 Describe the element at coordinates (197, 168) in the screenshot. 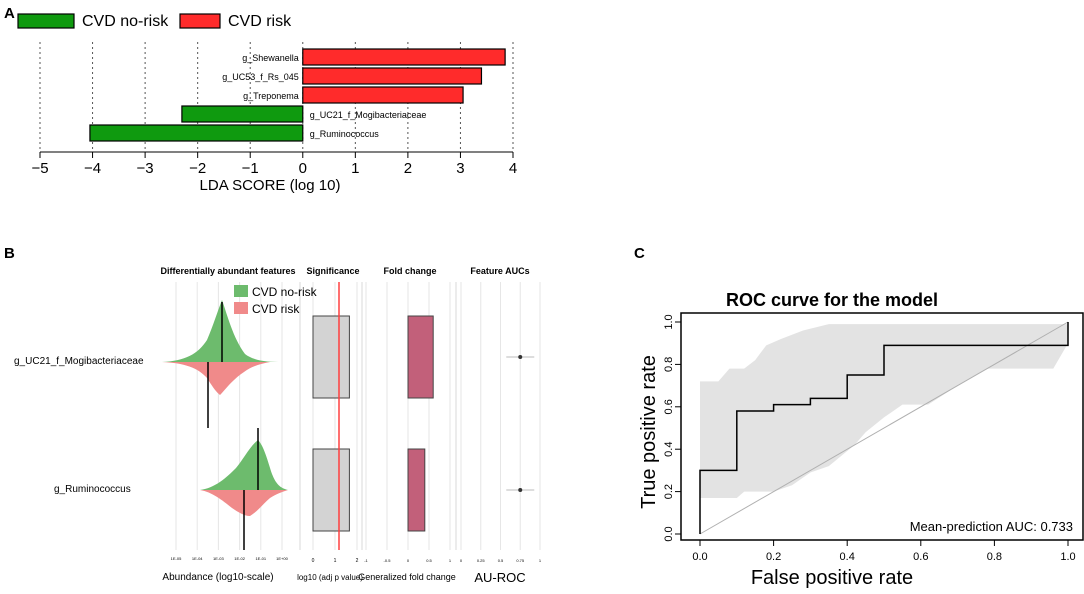

I see `lda-x-tick-label: −2` at that location.